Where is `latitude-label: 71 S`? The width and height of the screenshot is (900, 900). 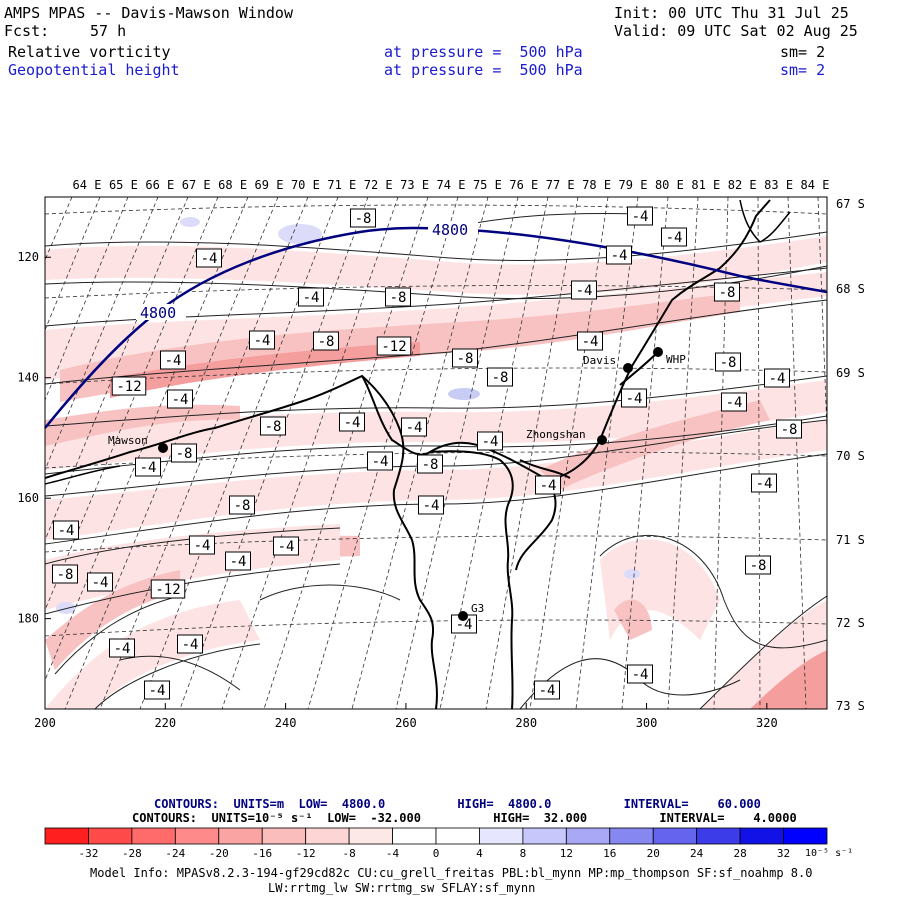 latitude-label: 71 S is located at coordinates (850, 540).